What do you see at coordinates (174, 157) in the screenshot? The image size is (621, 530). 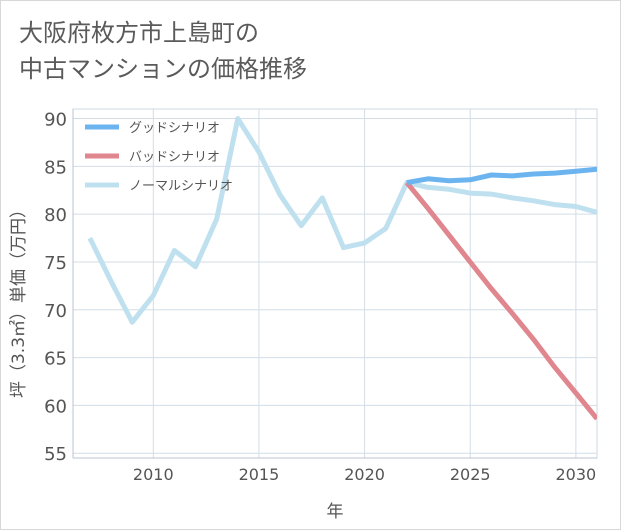 I see `legend-label: バッドシナリオ` at bounding box center [174, 157].